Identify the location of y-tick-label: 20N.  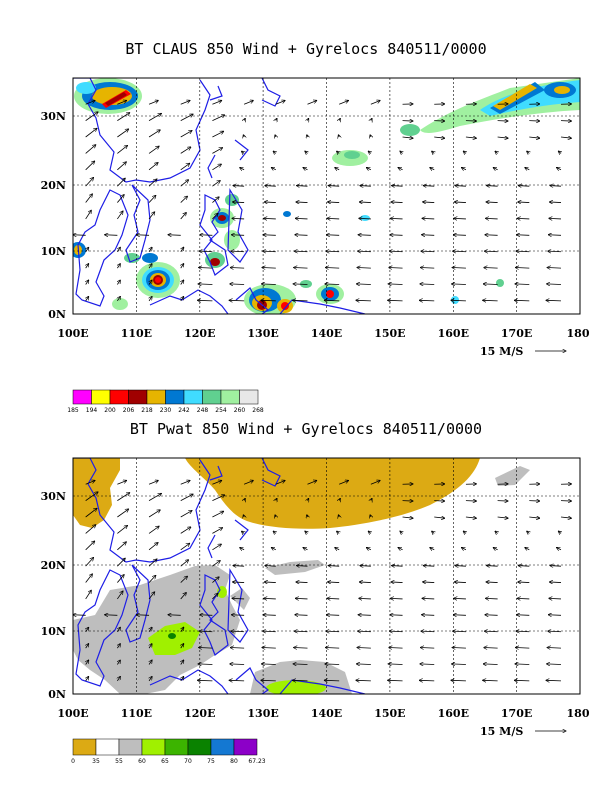
(53, 185).